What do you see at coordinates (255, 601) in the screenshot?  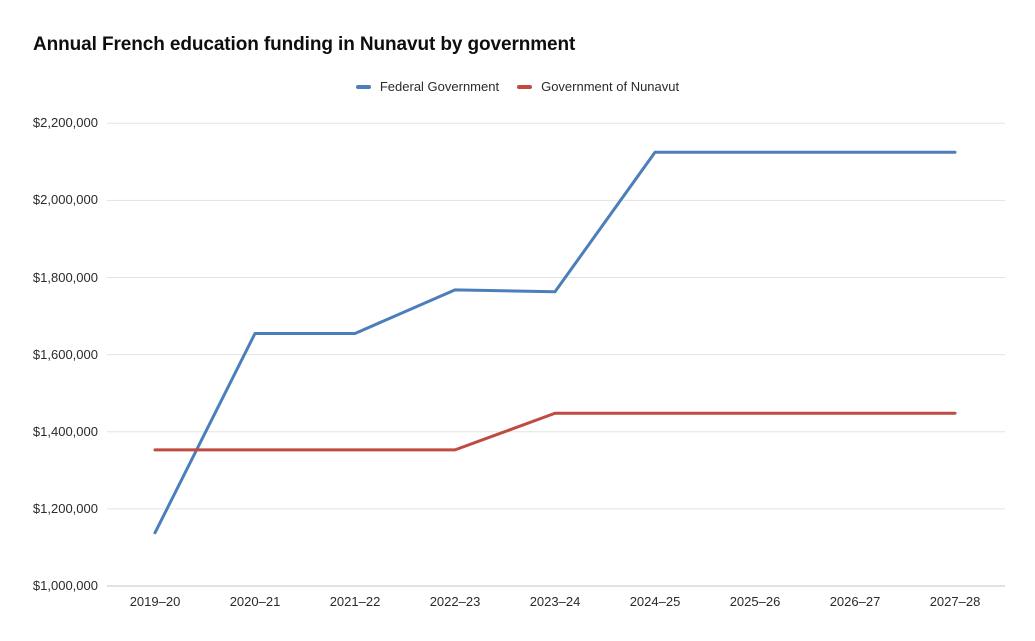 I see `x-axis-label: 2020–21` at bounding box center [255, 601].